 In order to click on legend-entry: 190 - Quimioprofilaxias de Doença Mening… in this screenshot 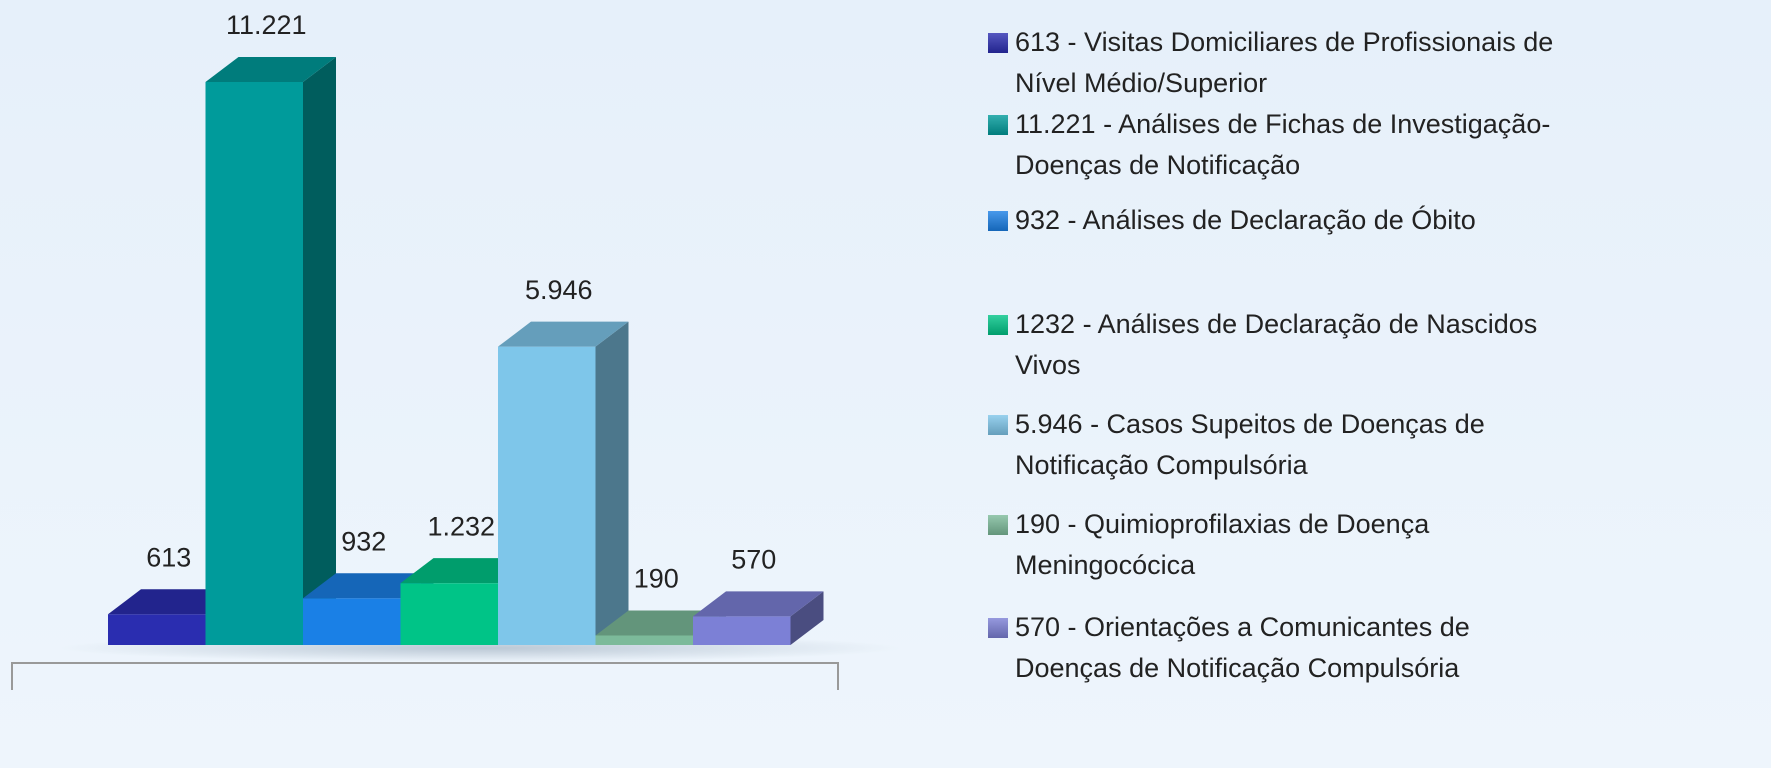, I will do `click(1281, 545)`.